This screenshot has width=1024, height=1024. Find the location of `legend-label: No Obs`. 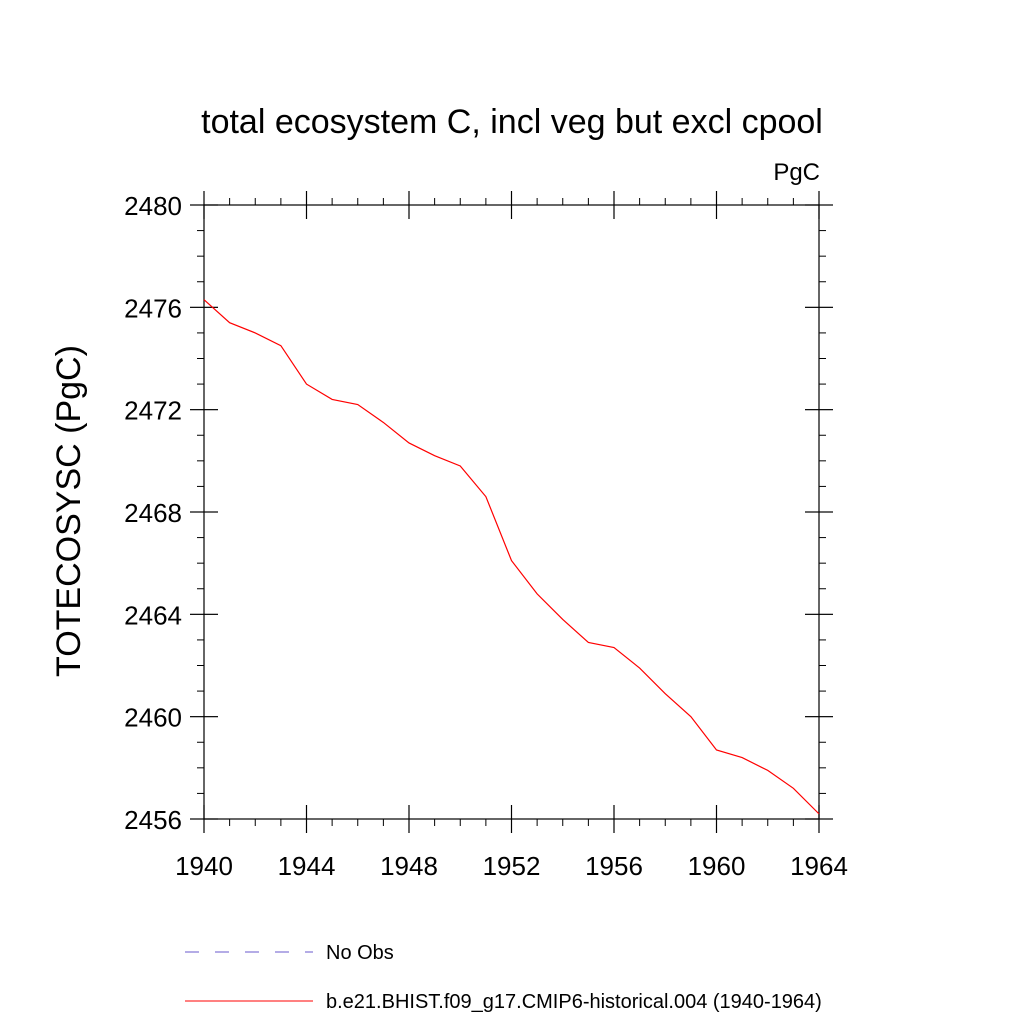

legend-label: No Obs is located at coordinates (360, 953).